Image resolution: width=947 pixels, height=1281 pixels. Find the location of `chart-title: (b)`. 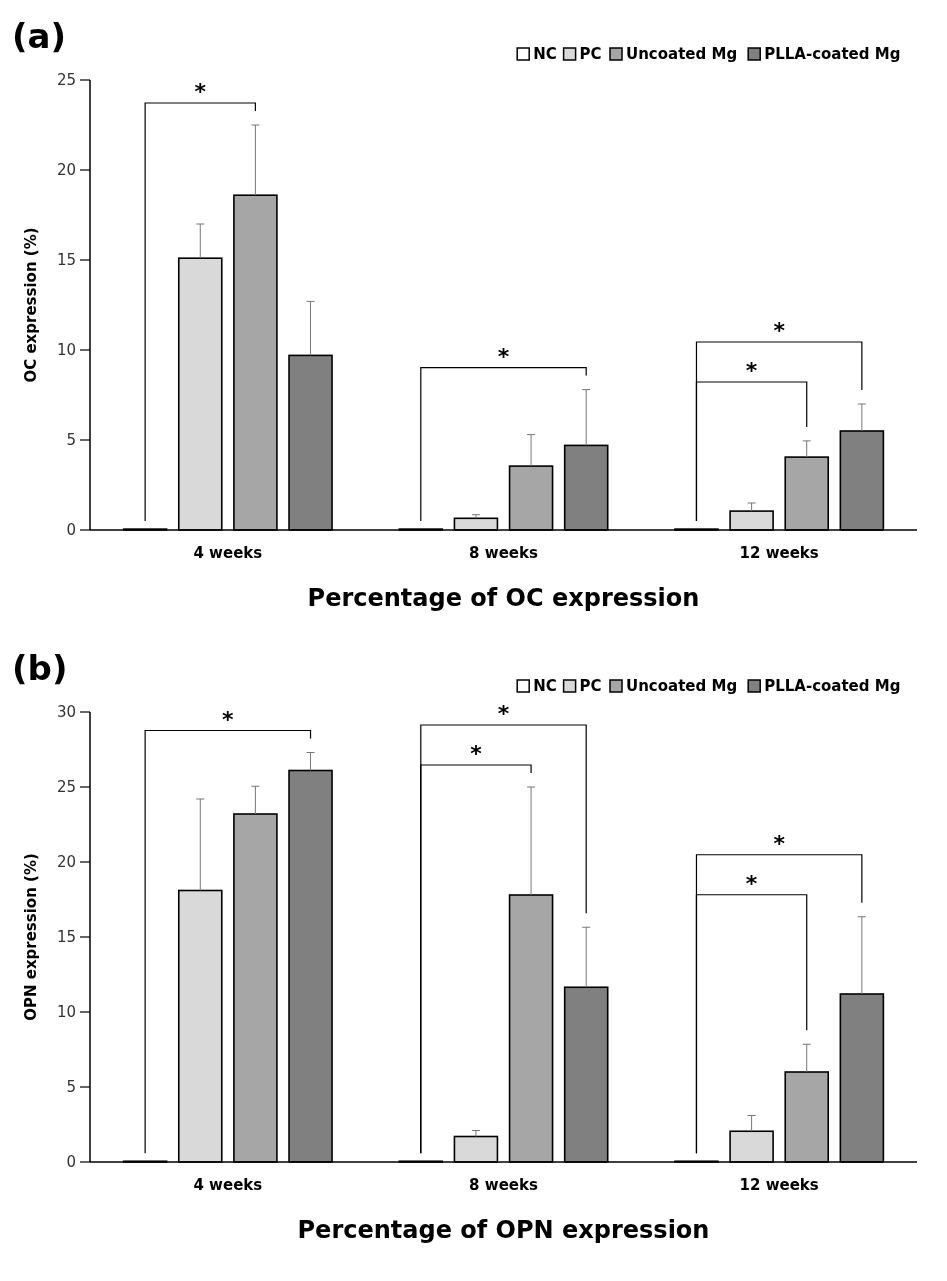

chart-title: (b) is located at coordinates (40, 668).